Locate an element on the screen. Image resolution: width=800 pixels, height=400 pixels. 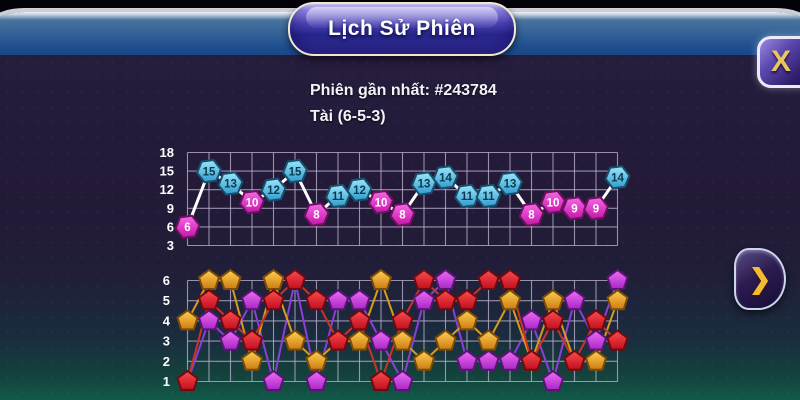
chevron-right-icon: ❯ is located at coordinates (760, 278).